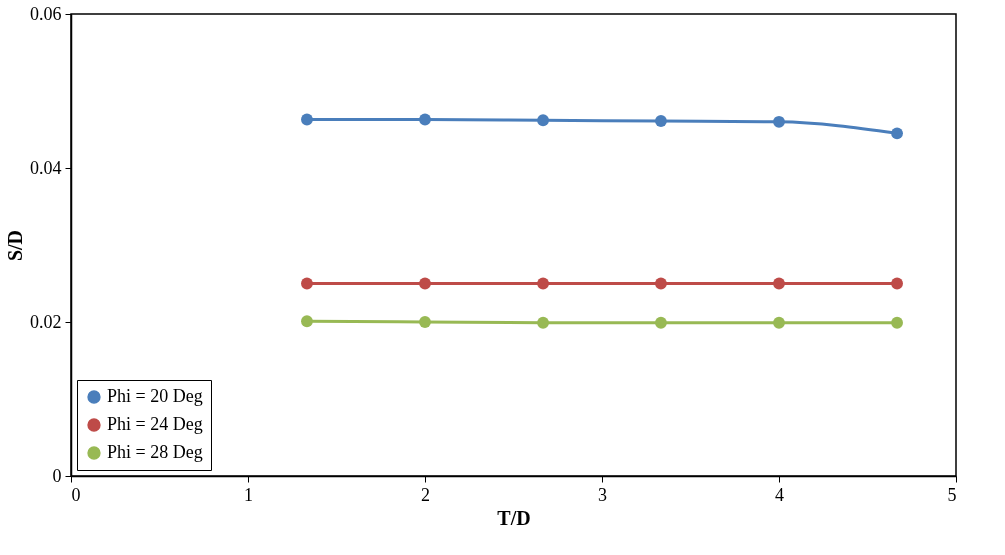 The width and height of the screenshot is (1005, 555). I want to click on y-tick-label: 0, so click(57, 475).